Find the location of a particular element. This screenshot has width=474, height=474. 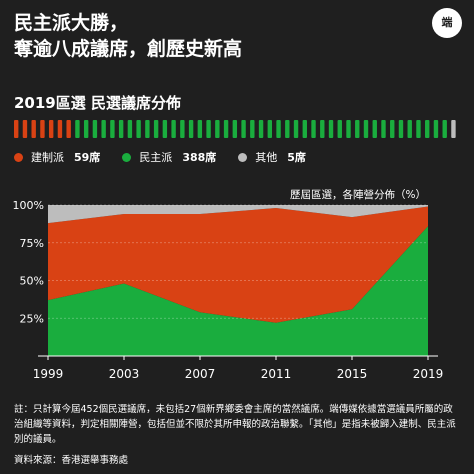

y-tick-label: 50% is located at coordinates (32, 281).